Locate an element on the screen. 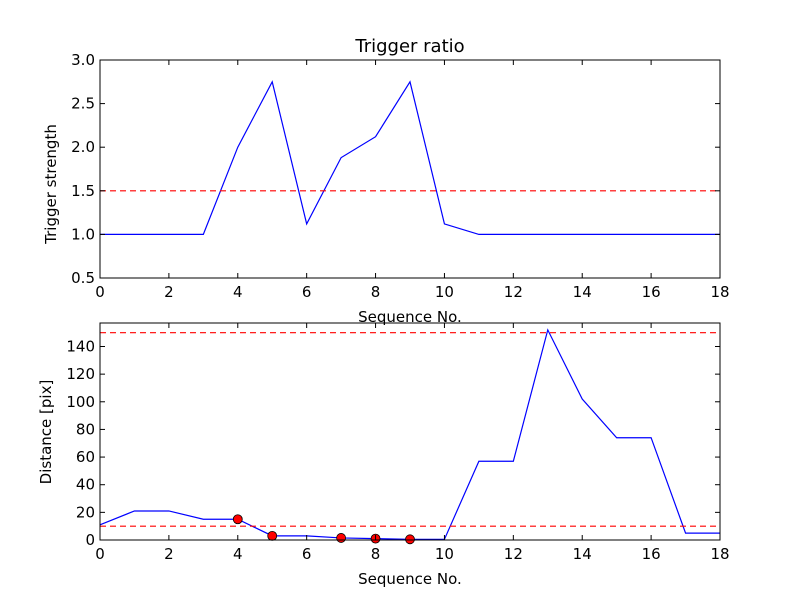  distance-xtick-label-8: 16 is located at coordinates (651, 554).